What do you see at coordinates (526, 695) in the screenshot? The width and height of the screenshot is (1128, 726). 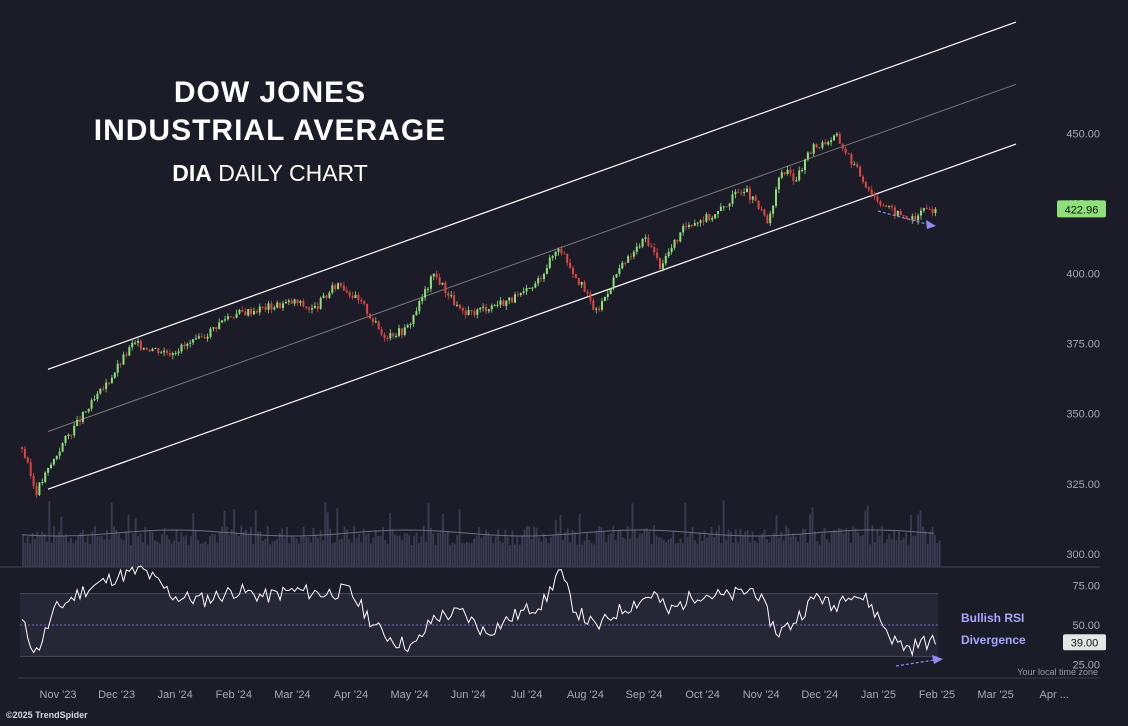 I see `time-axis-tick: Jul '24` at bounding box center [526, 695].